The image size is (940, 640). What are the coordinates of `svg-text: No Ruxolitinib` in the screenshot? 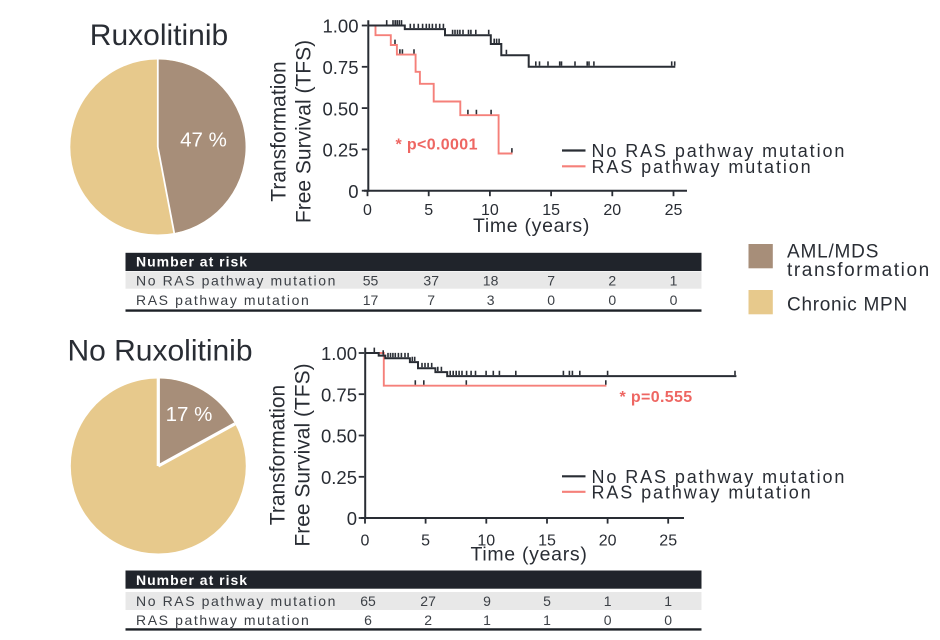 It's located at (159, 351).